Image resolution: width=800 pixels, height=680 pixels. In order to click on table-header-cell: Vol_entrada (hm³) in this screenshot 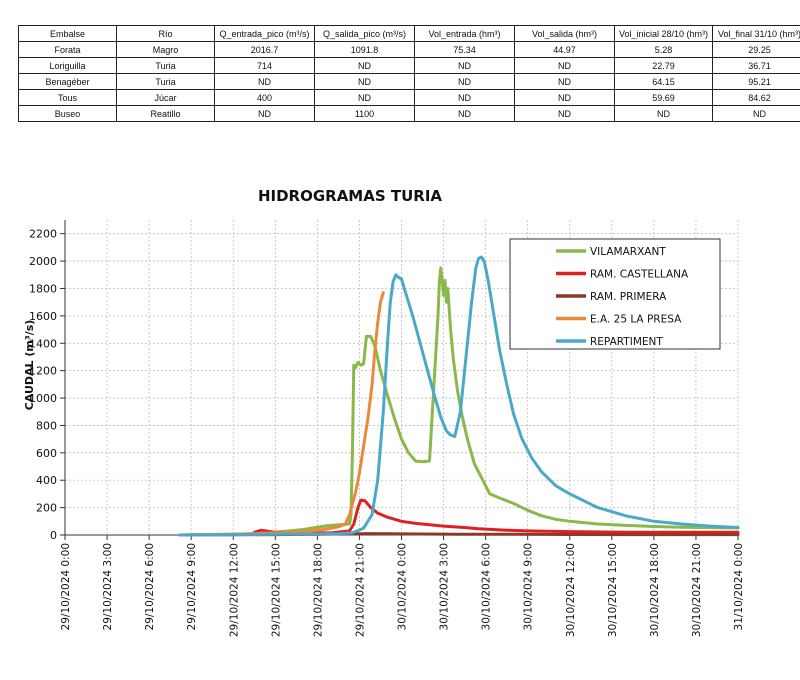, I will do `click(464, 33)`.